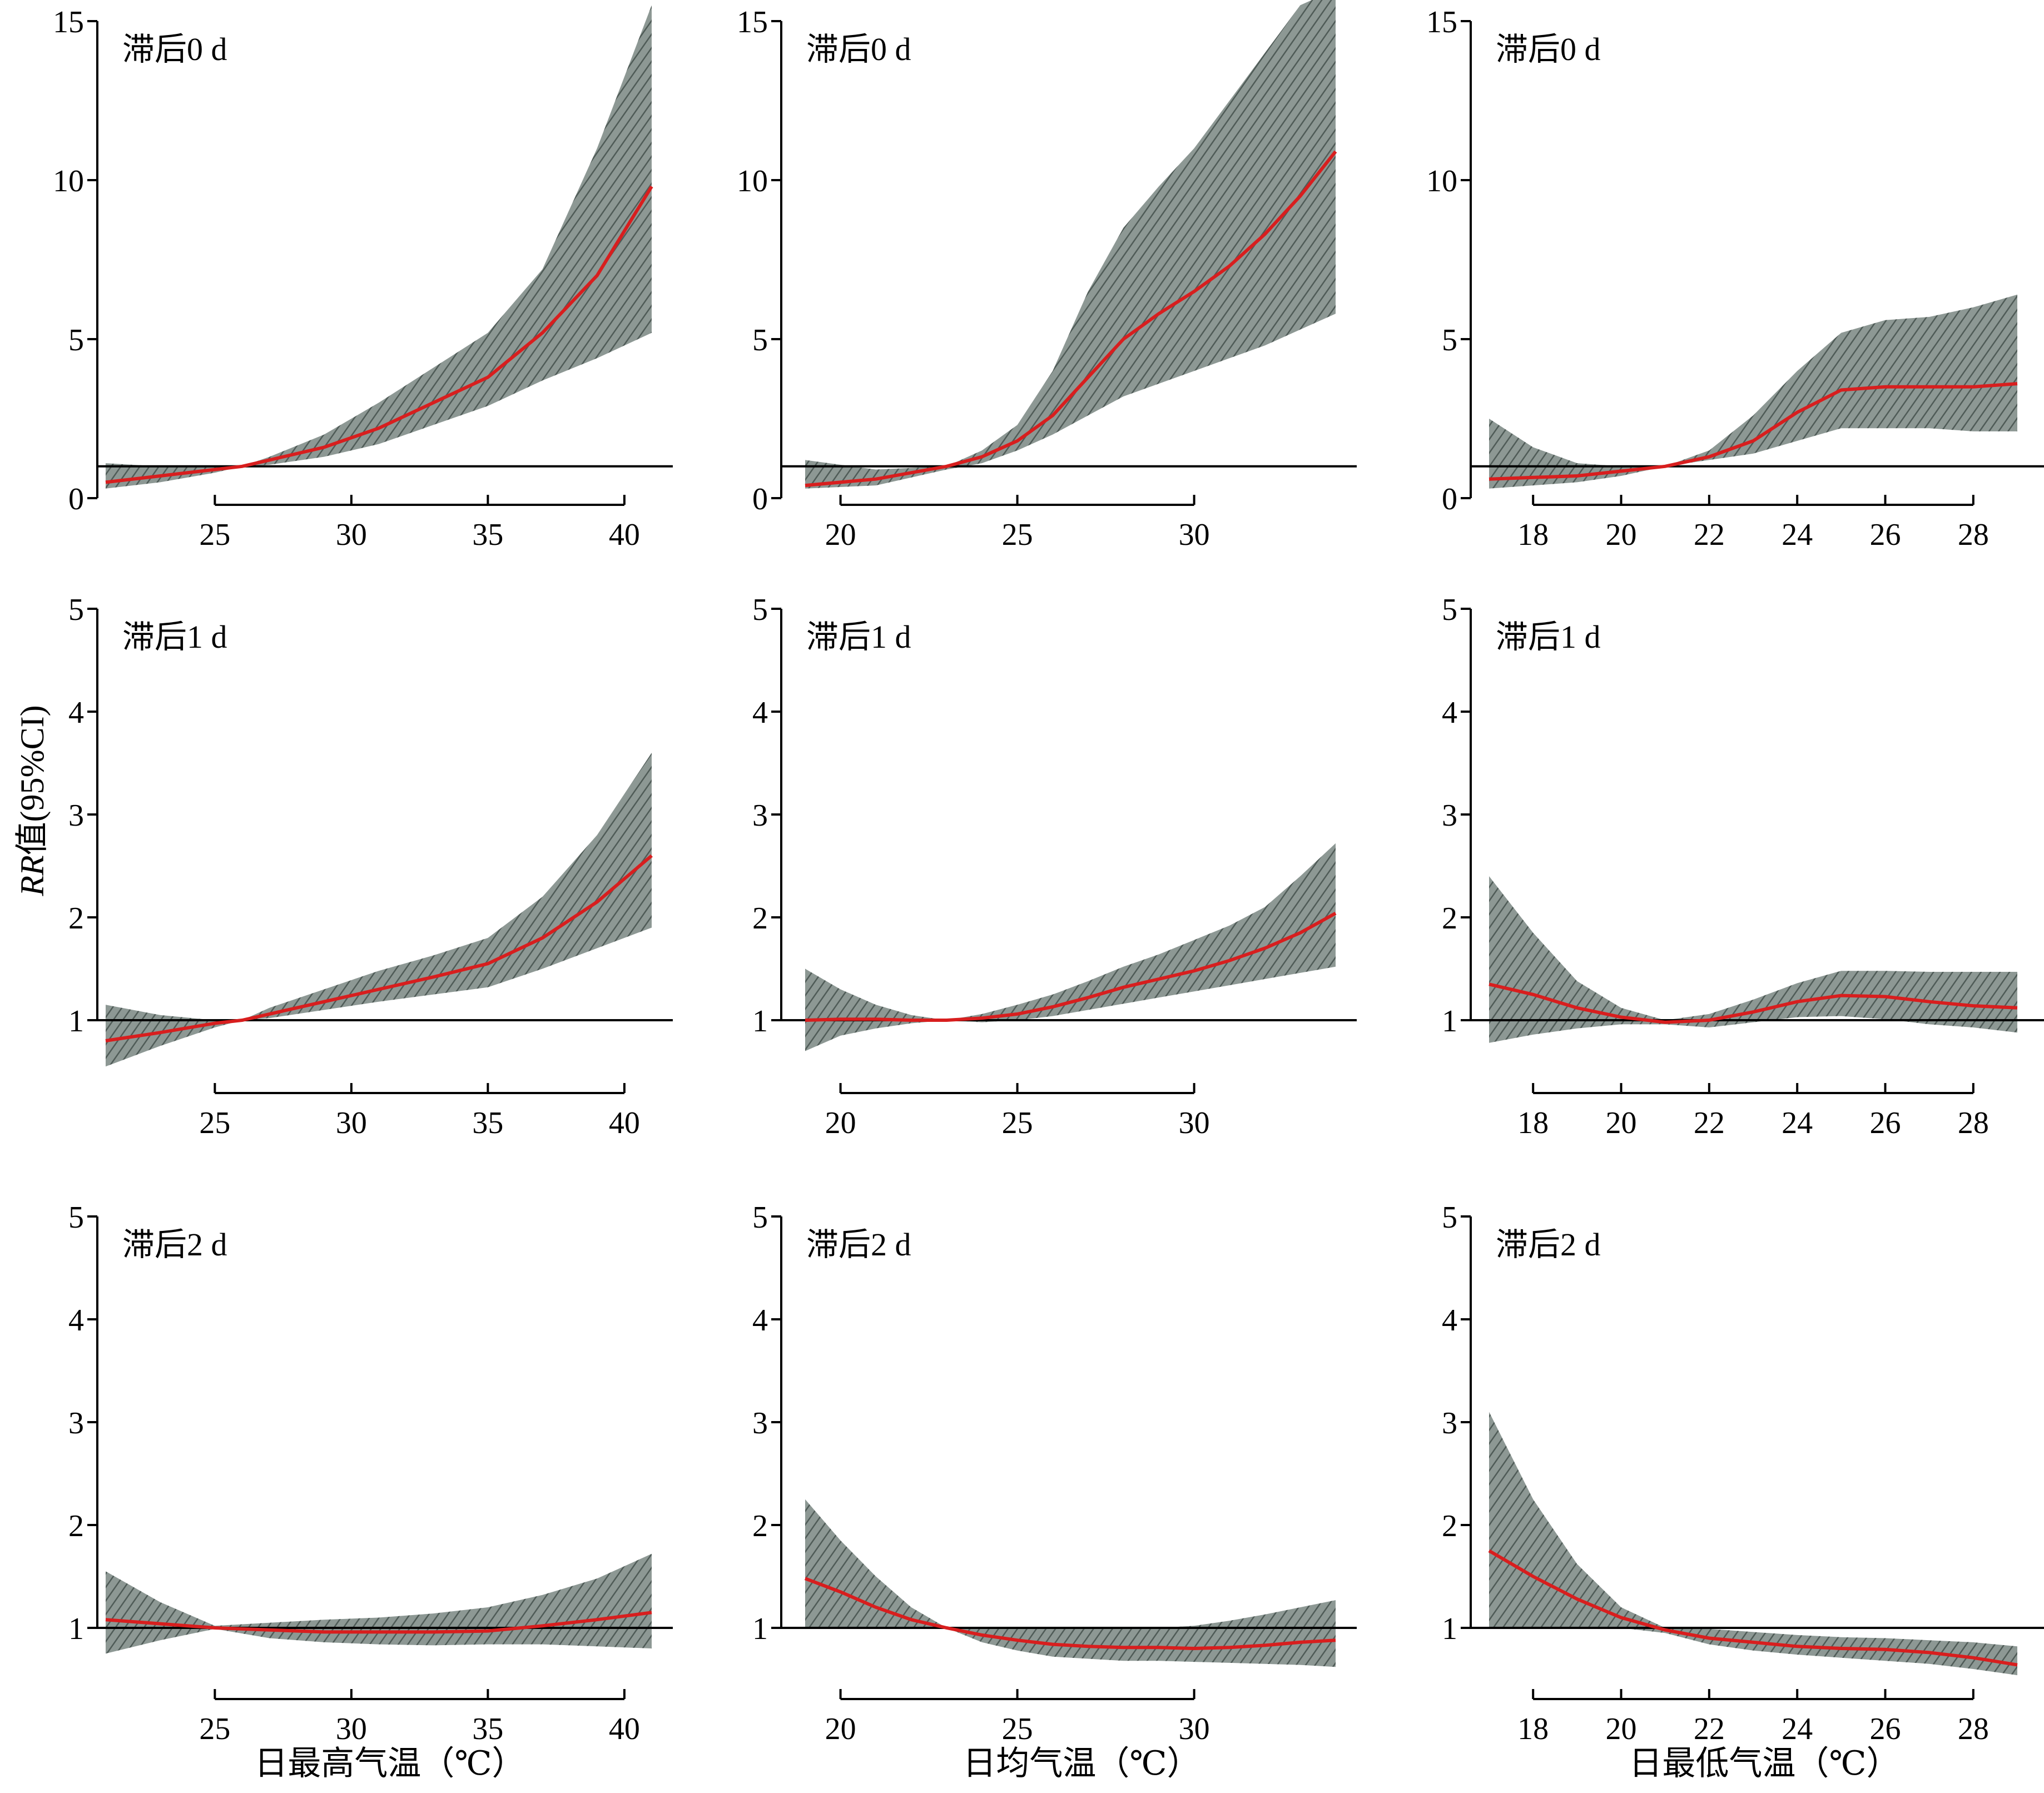 This screenshot has width=2044, height=1793. What do you see at coordinates (1076, 1764) in the screenshot?
I see `x-axis-titles: 日最高气温（℃） 日均气温（℃） 日最低气温（℃）` at bounding box center [1076, 1764].